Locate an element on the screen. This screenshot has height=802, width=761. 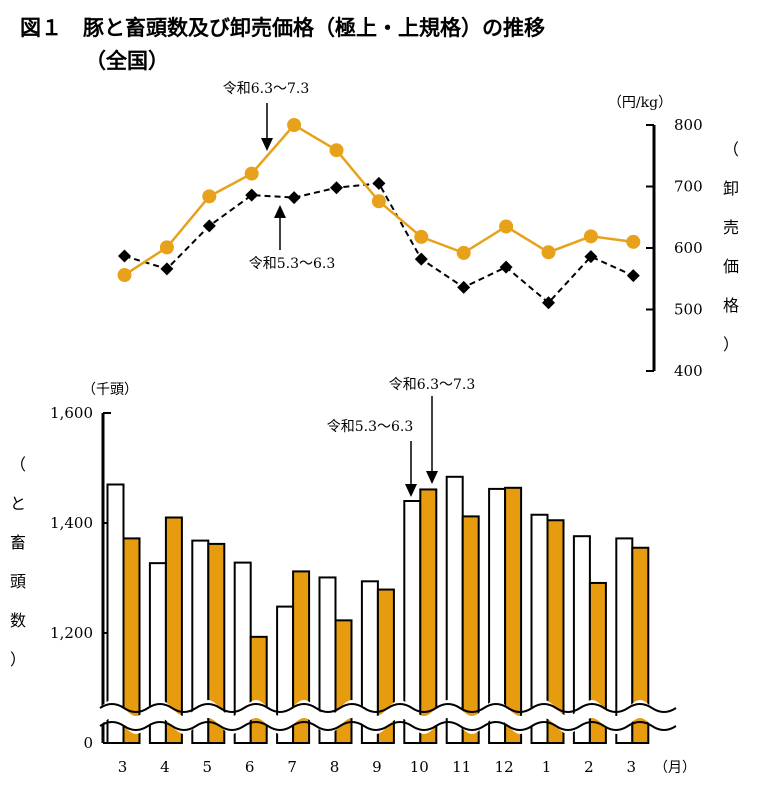
price-axis-title-char: 卸 is located at coordinates (731, 188).